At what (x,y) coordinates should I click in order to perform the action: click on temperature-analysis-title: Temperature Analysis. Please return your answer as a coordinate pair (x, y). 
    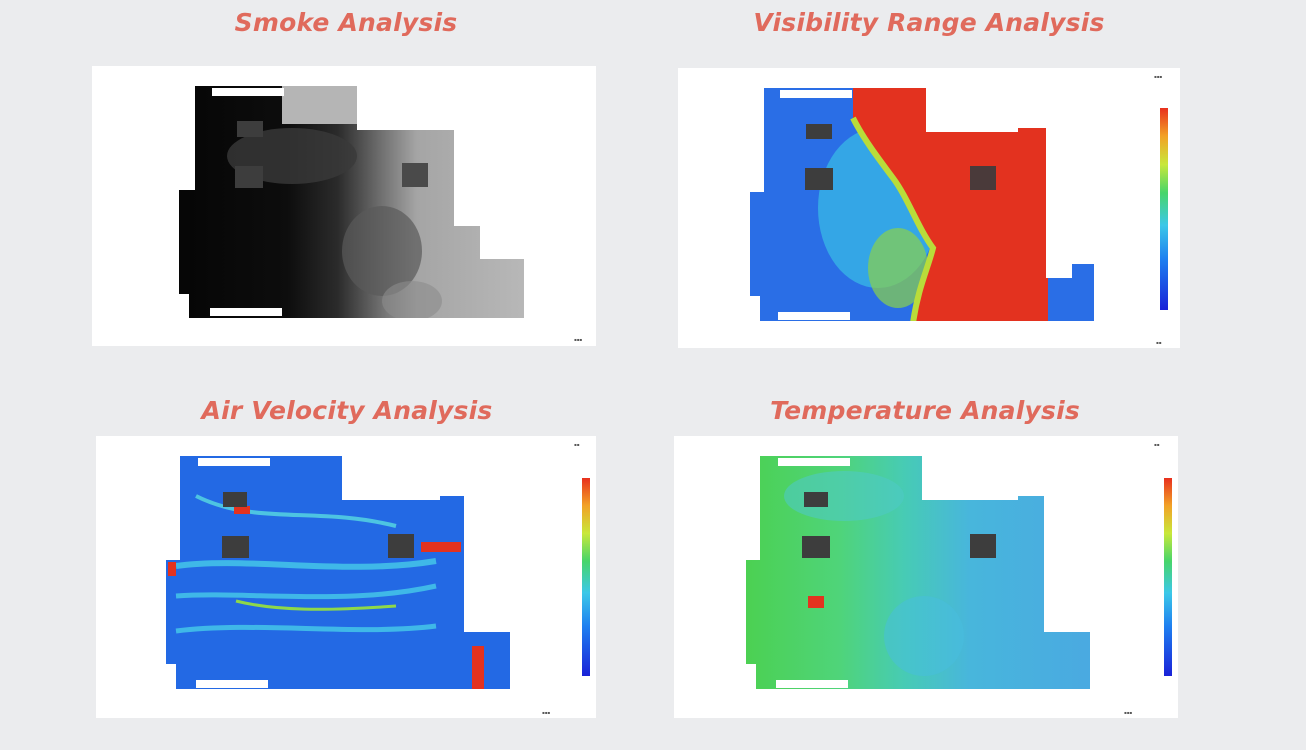
    Looking at the image, I should click on (925, 410).